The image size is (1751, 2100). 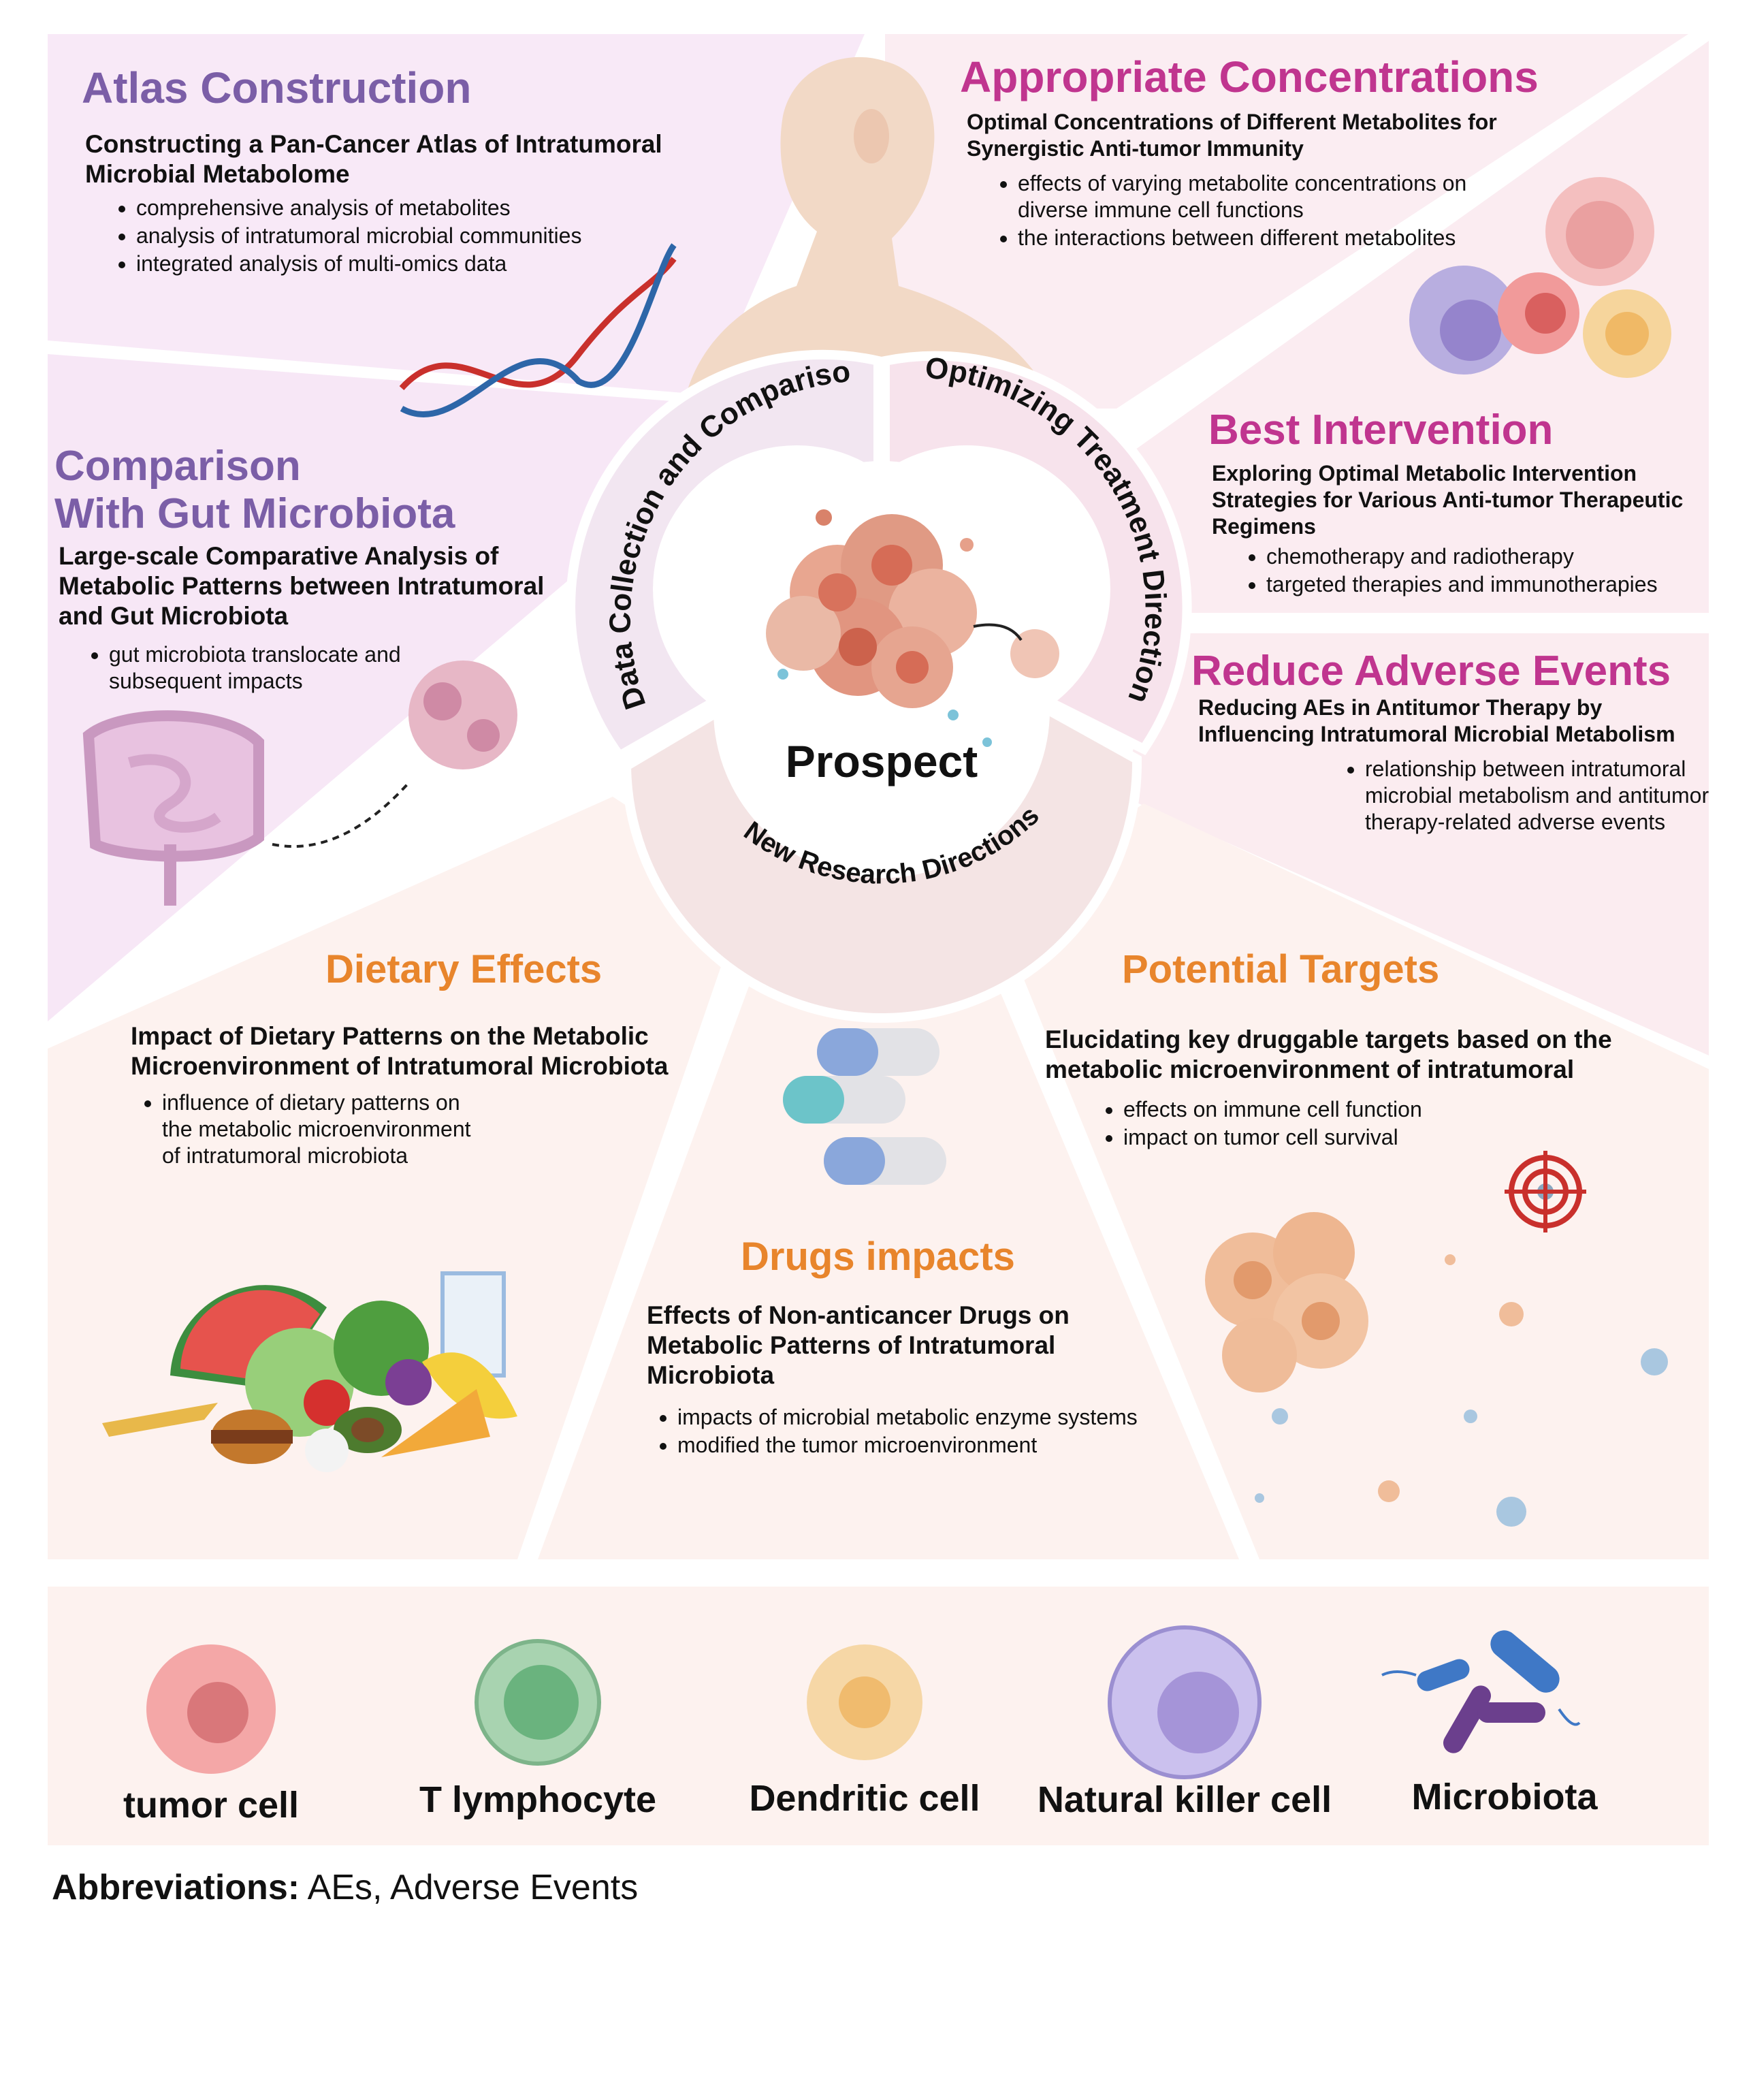 I want to click on central-tumor-cluster, so click(x=912, y=628).